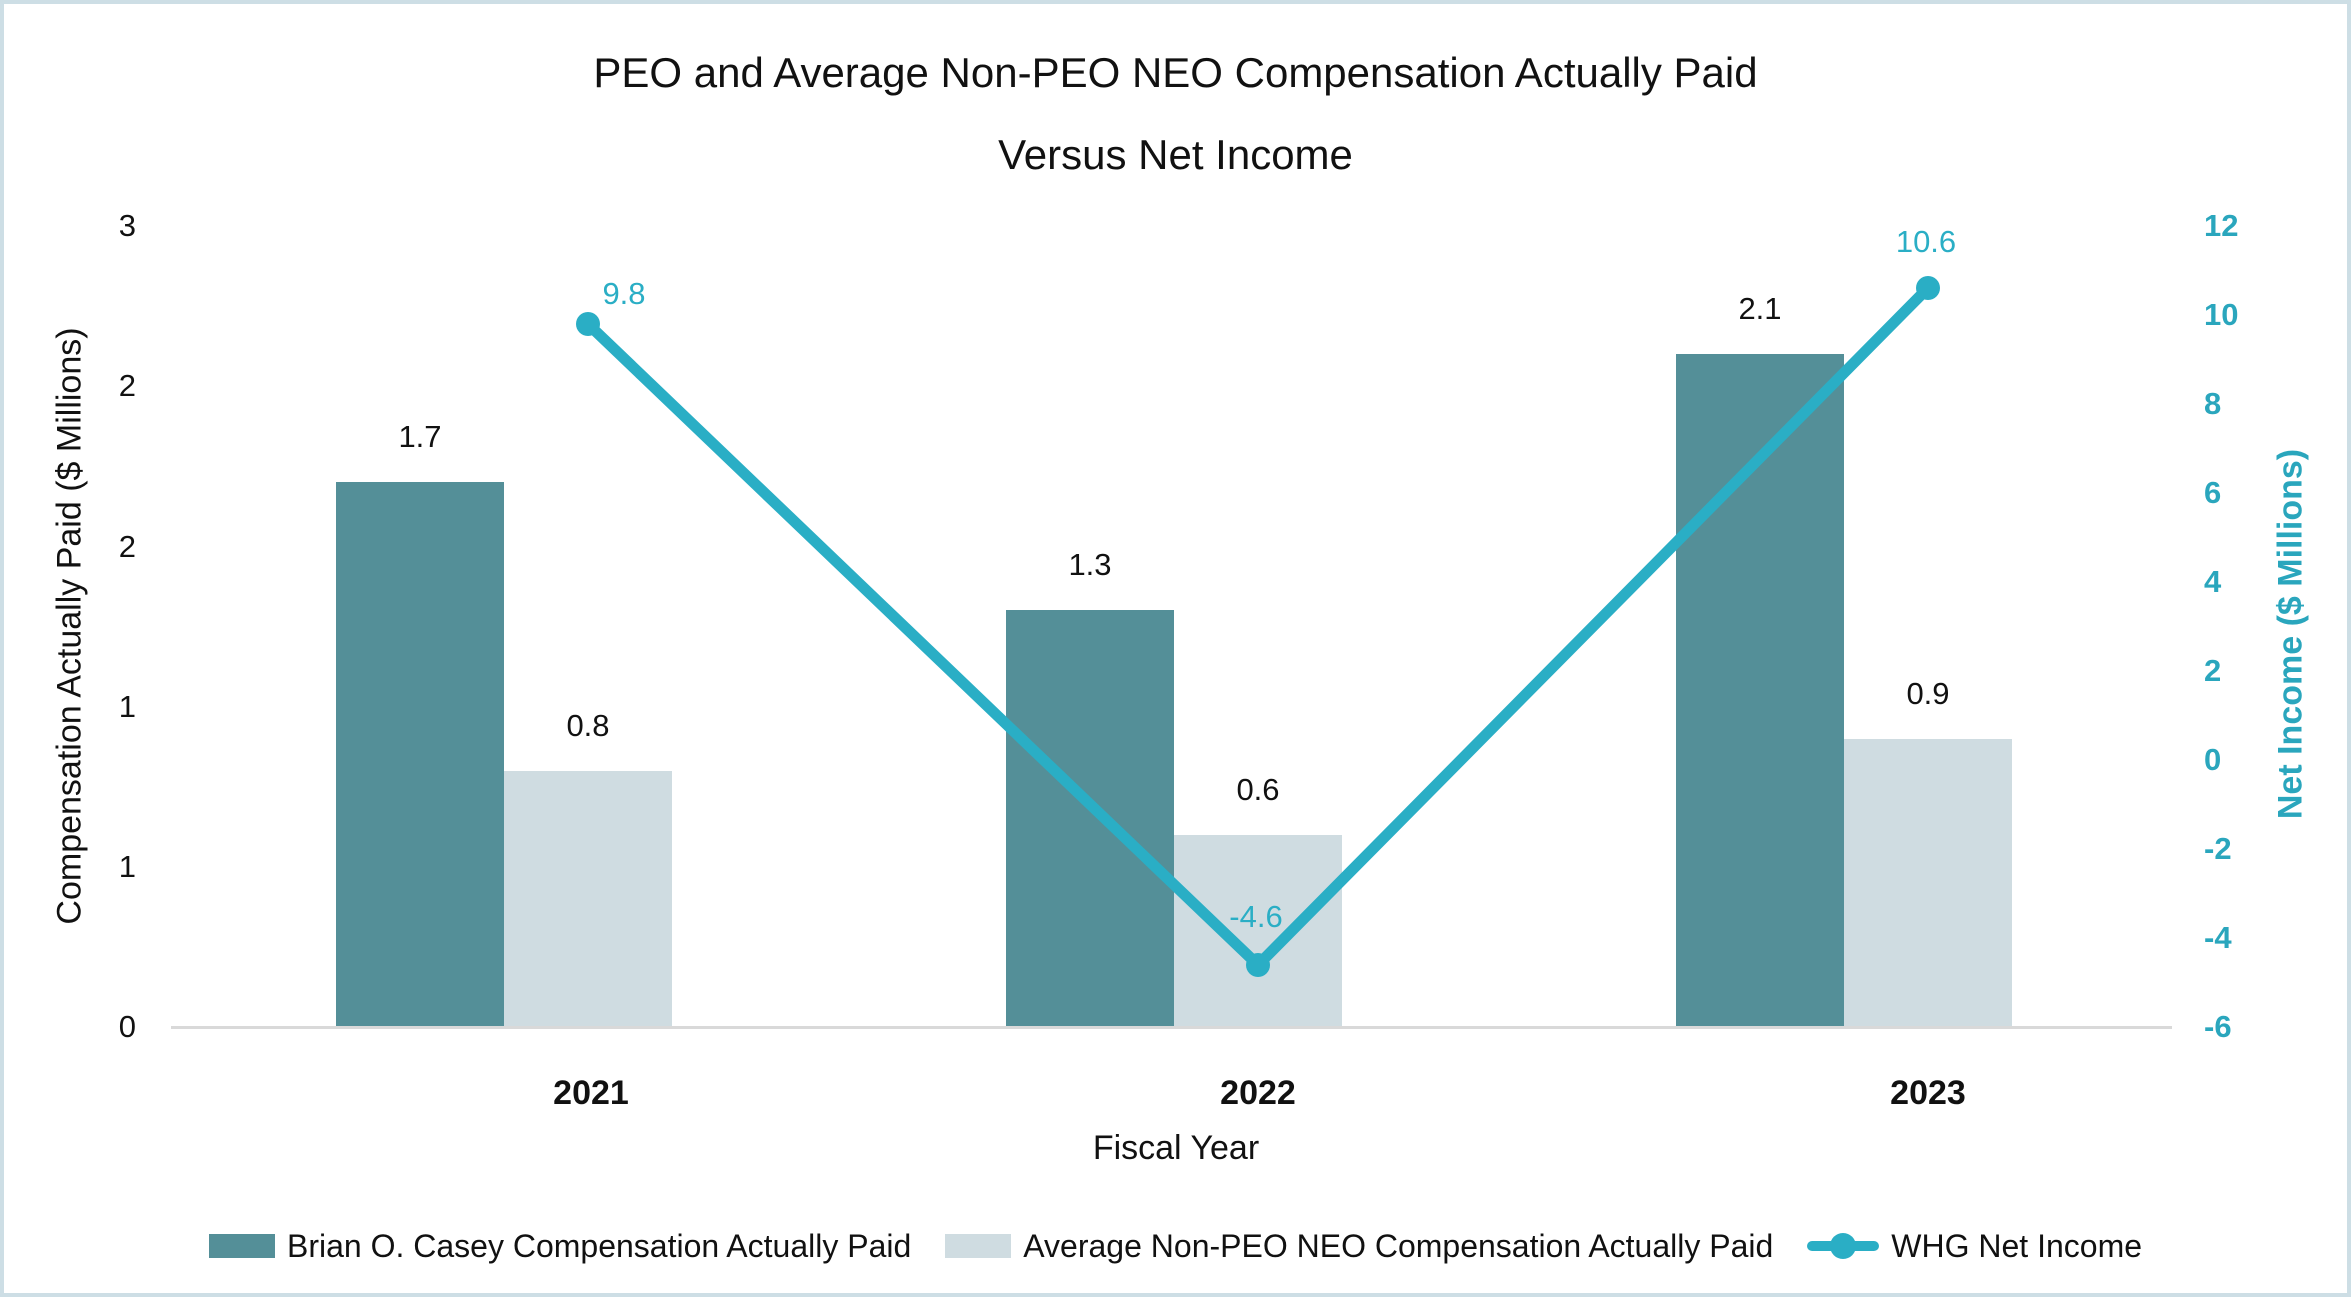 The width and height of the screenshot is (2351, 1297). What do you see at coordinates (2218, 848) in the screenshot?
I see `right-tick-label: -2` at bounding box center [2218, 848].